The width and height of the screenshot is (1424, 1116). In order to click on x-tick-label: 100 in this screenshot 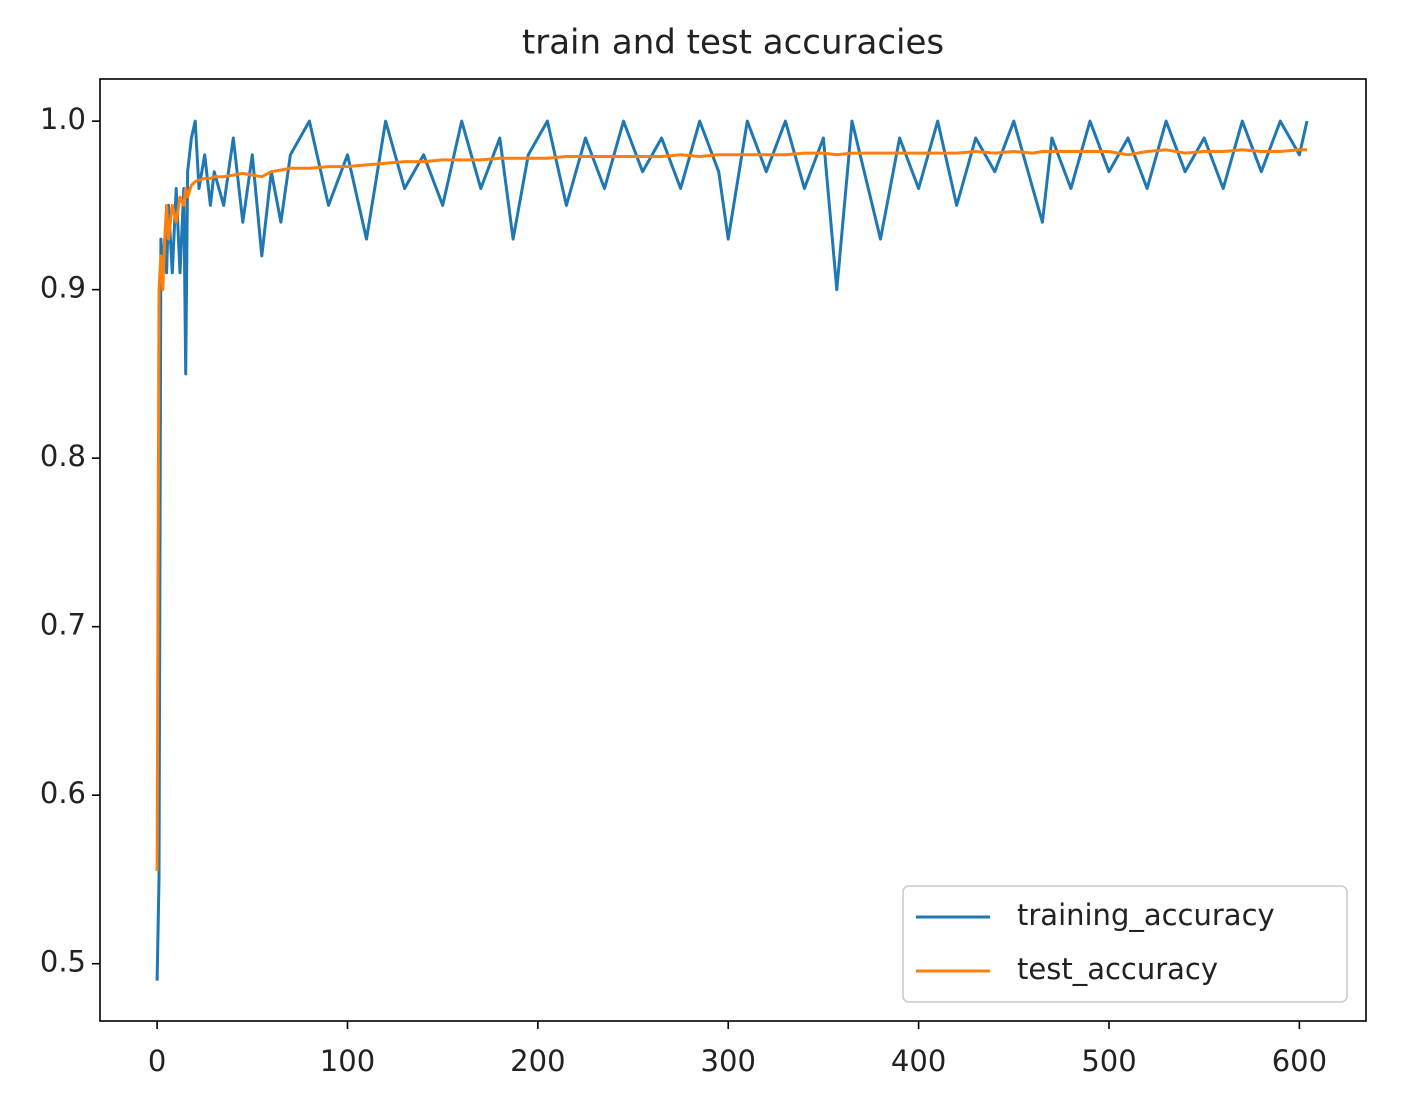, I will do `click(347, 1061)`.